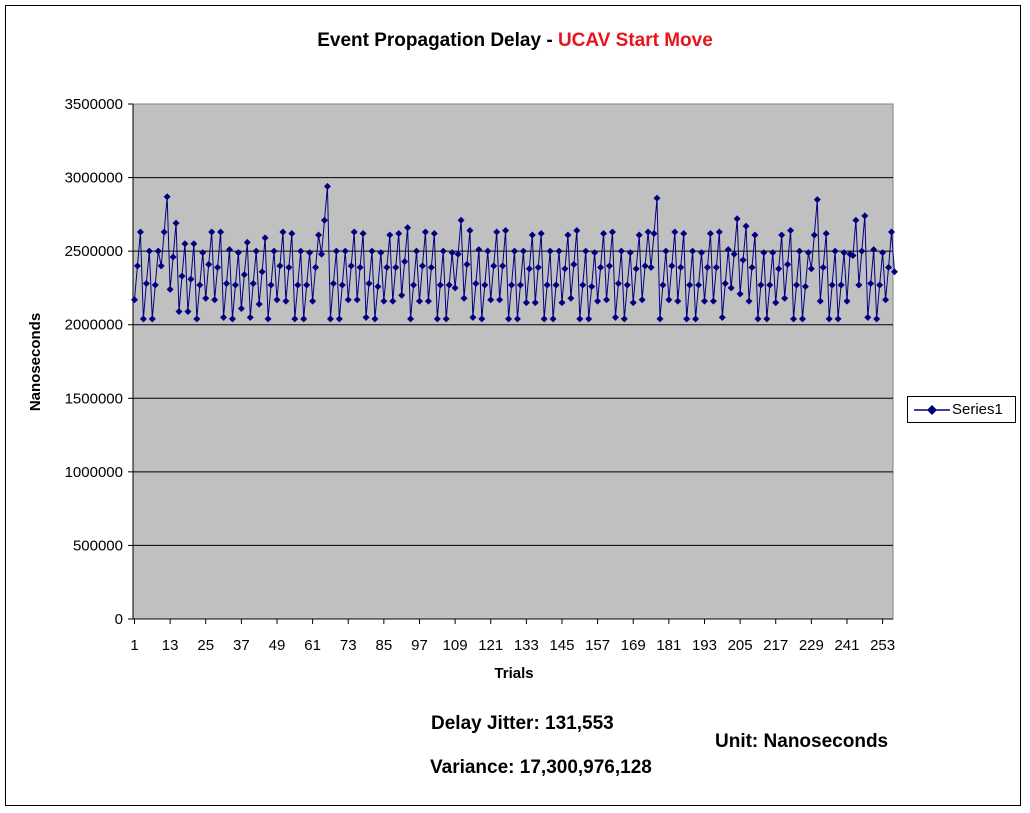 The width and height of the screenshot is (1030, 813). Describe the element at coordinates (94, 104) in the screenshot. I see `y-tick-label: 3500000` at that location.